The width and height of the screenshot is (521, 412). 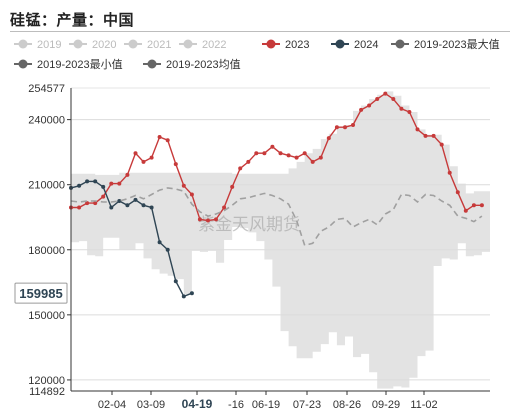 I want to click on y-max-label: 254577, so click(x=46, y=89).